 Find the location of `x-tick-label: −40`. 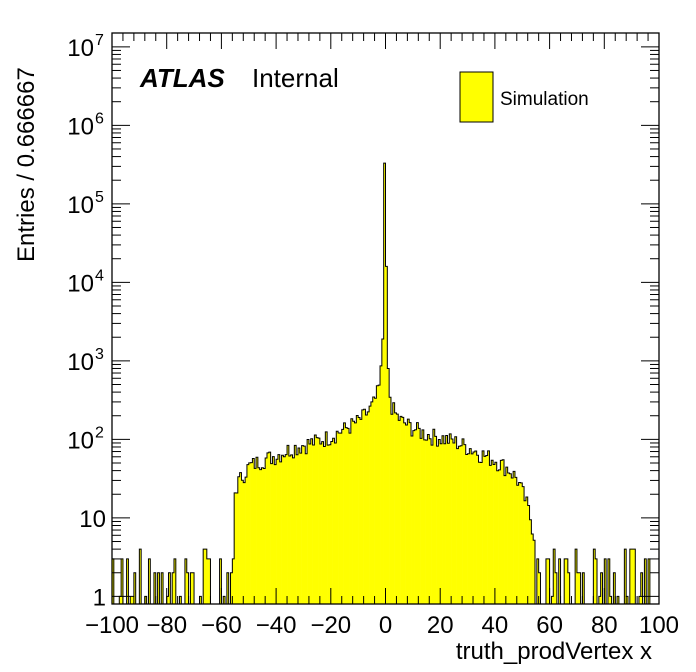

x-tick-label: −40 is located at coordinates (276, 625).